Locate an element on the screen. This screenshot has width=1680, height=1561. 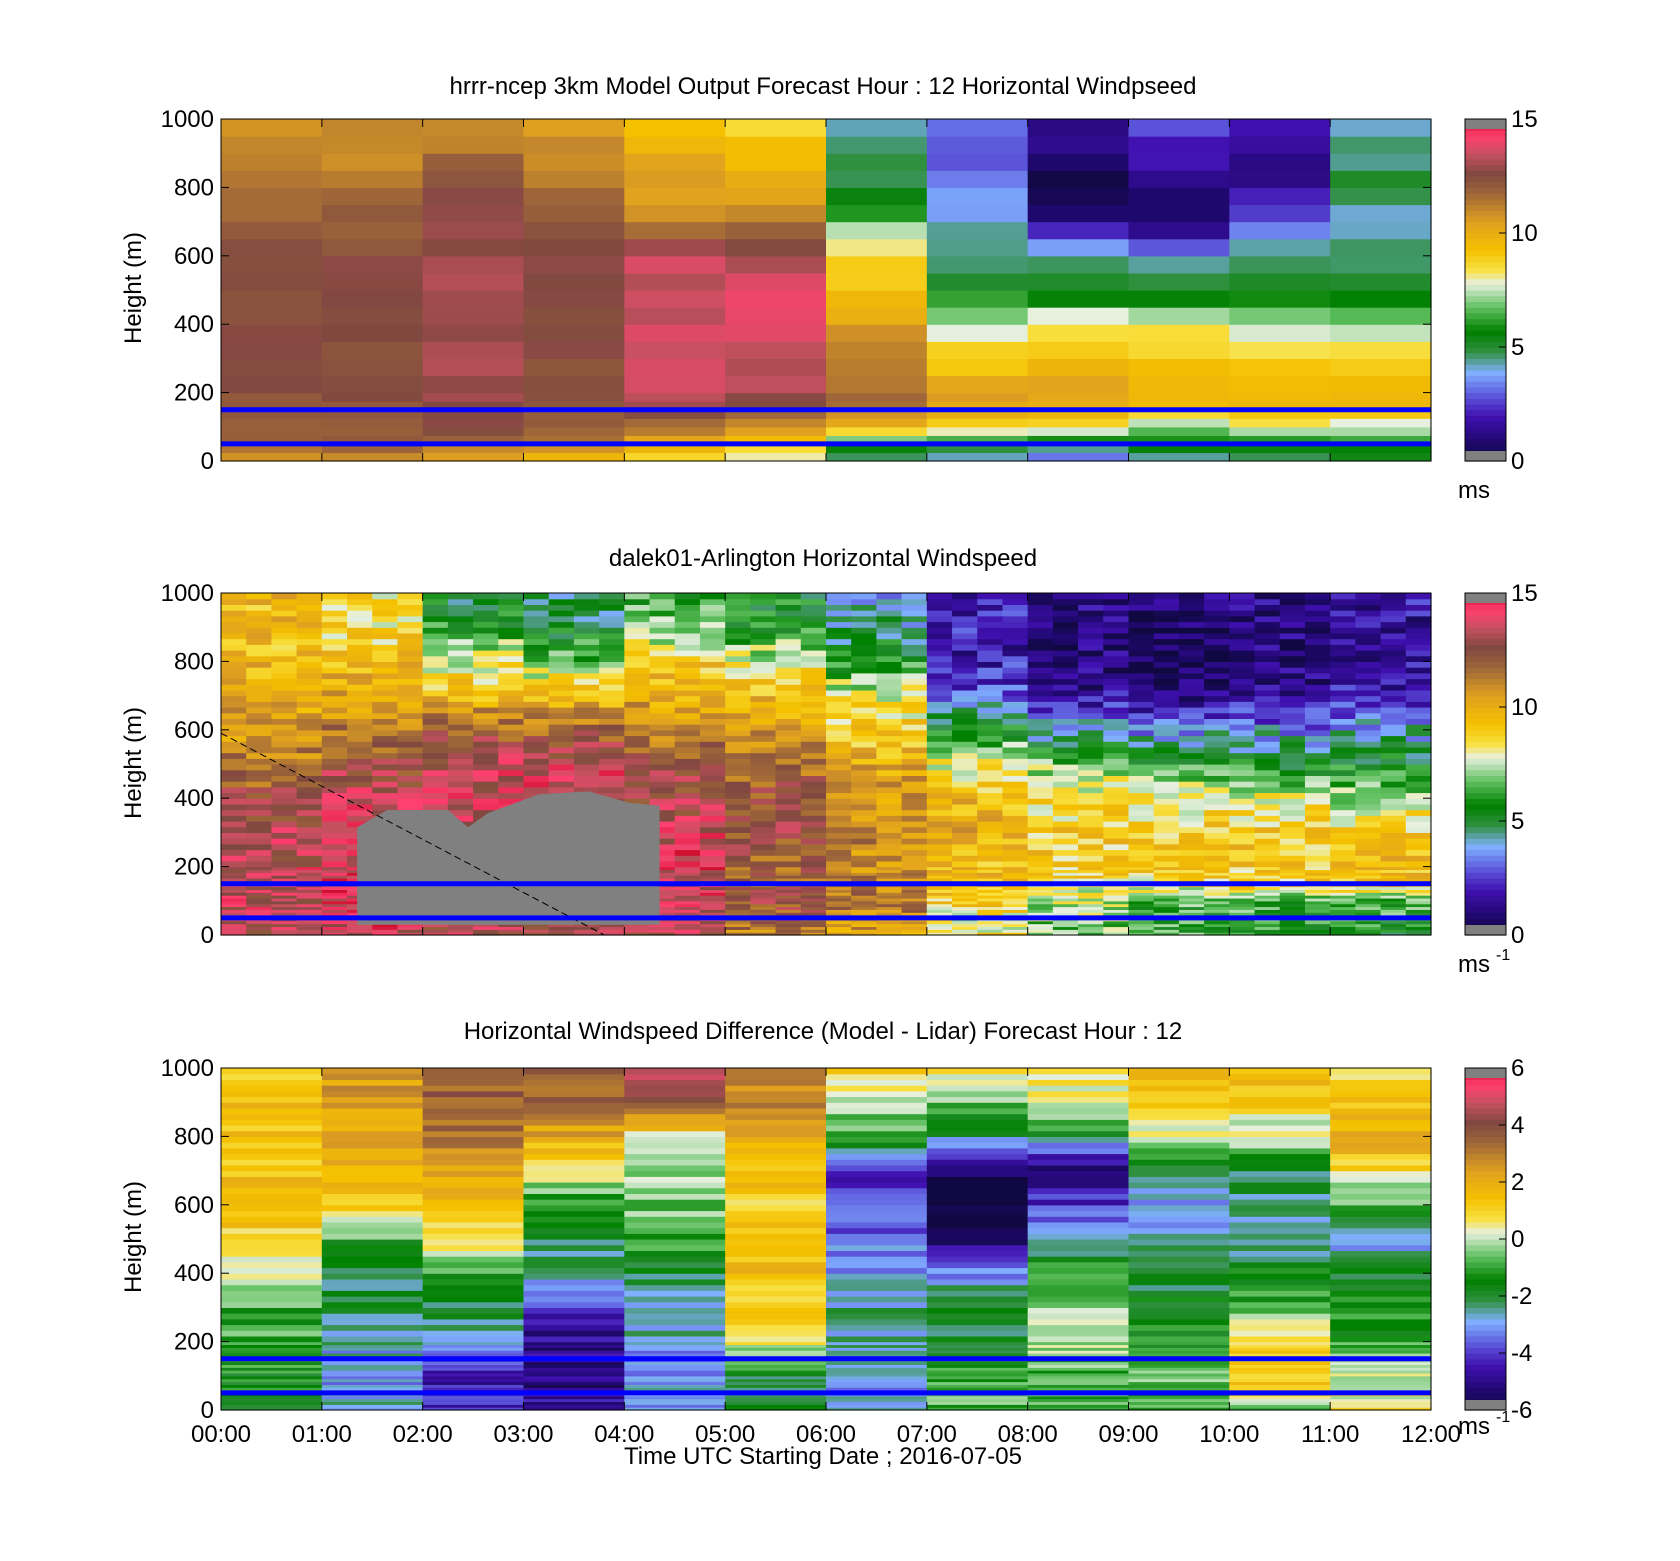
x-tick-label: 06:00 is located at coordinates (826, 1434).